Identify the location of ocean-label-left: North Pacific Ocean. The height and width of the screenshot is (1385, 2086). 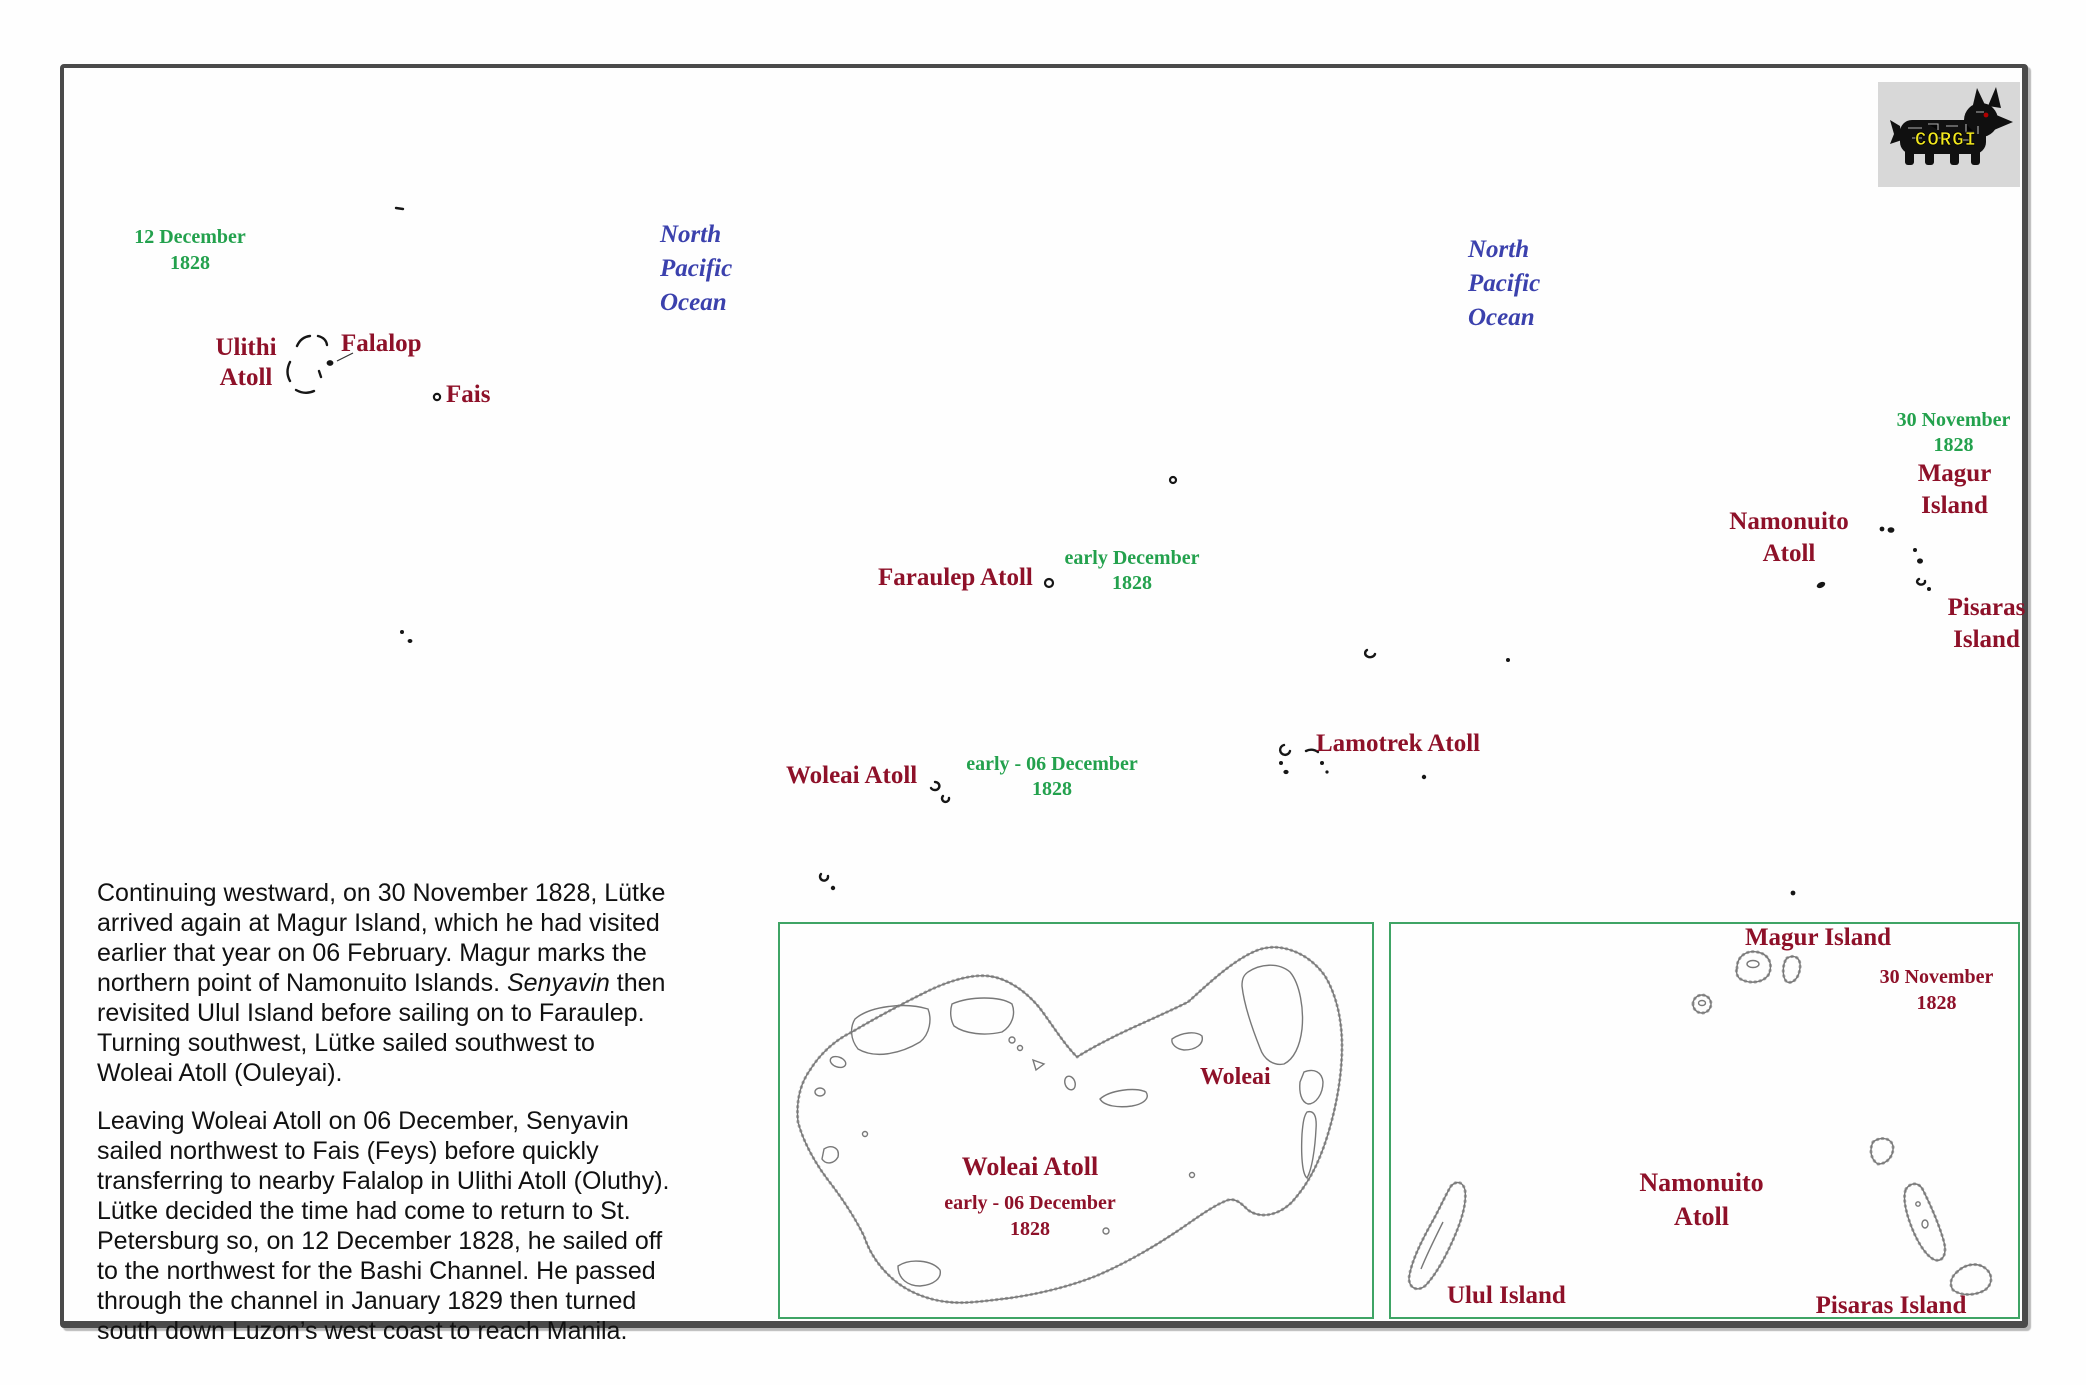
(696, 268).